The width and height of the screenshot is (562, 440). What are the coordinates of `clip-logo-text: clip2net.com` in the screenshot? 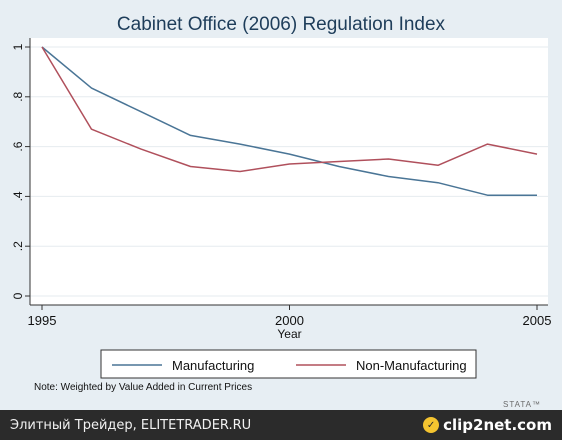 It's located at (497, 425).